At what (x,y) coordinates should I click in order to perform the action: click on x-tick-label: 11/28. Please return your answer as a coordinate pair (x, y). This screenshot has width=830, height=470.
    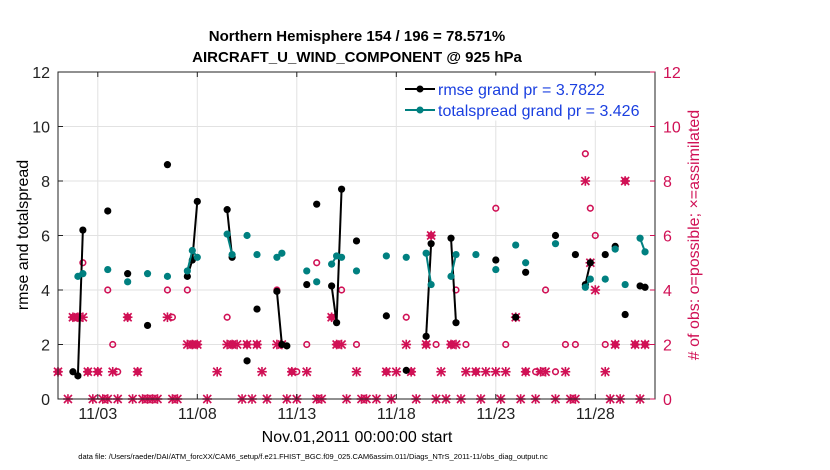
    Looking at the image, I should click on (595, 414).